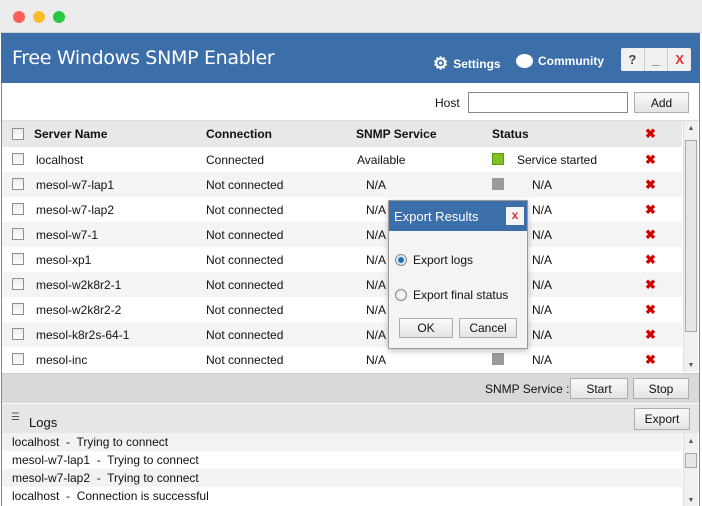  I want to click on export-logs-option: Export logs, so click(434, 260).